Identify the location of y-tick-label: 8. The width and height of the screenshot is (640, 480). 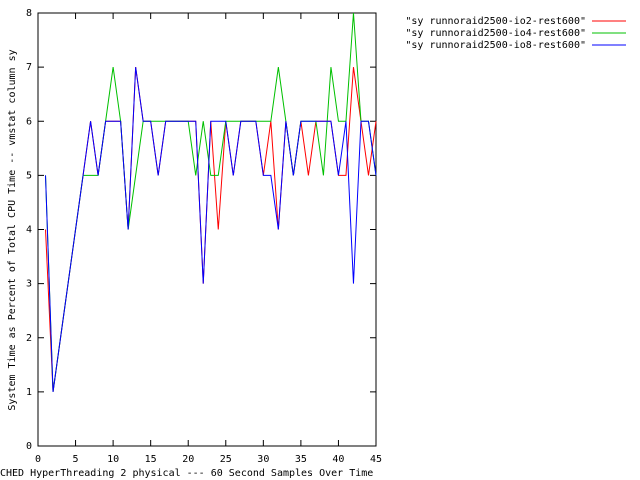
(29, 13).